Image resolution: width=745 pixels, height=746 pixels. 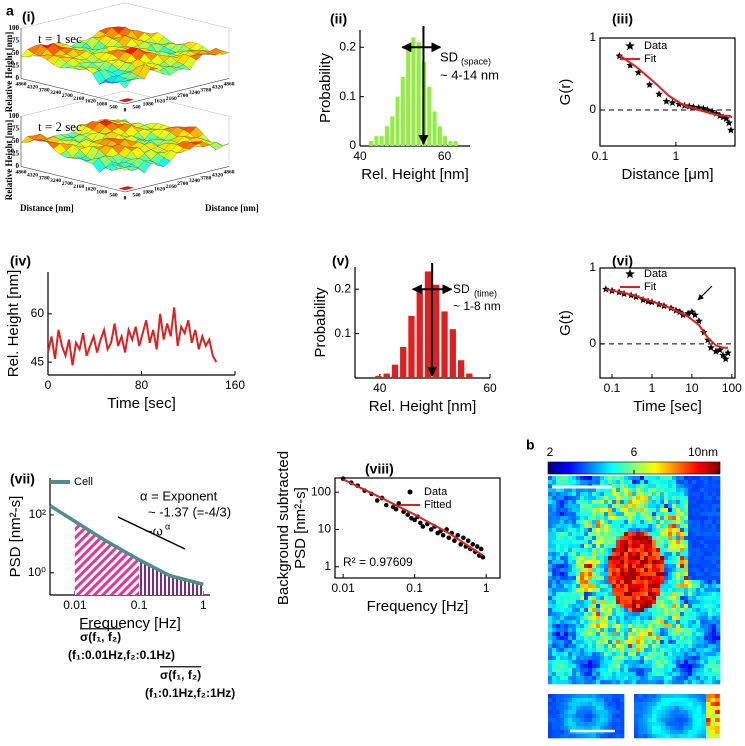 I want to click on x-tick-label: 0.1, so click(x=139, y=605).